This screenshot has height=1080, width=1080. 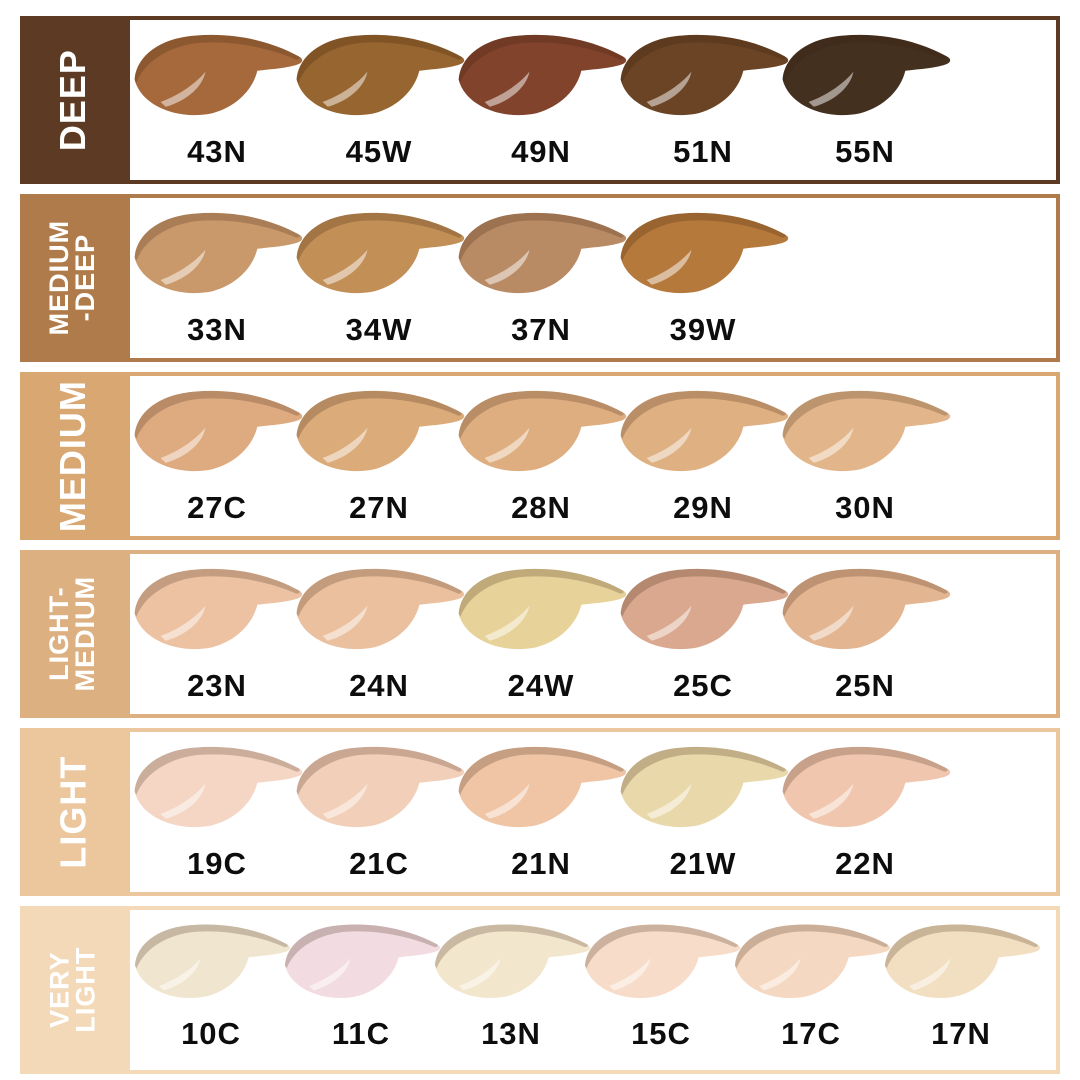 I want to click on category-label: LIGHT- MEDIUM, so click(x=72, y=634).